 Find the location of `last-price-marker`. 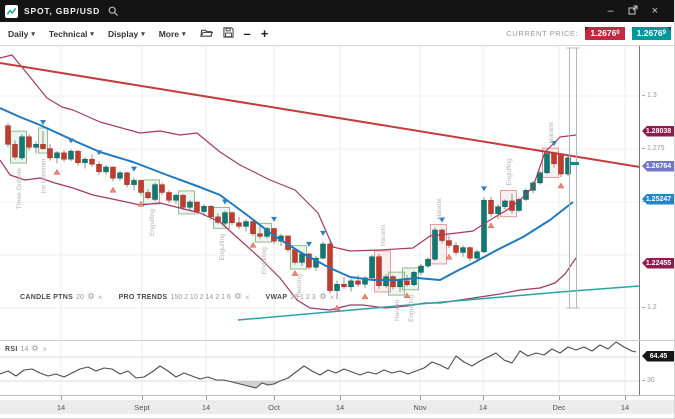

last-price-marker is located at coordinates (574, 163).